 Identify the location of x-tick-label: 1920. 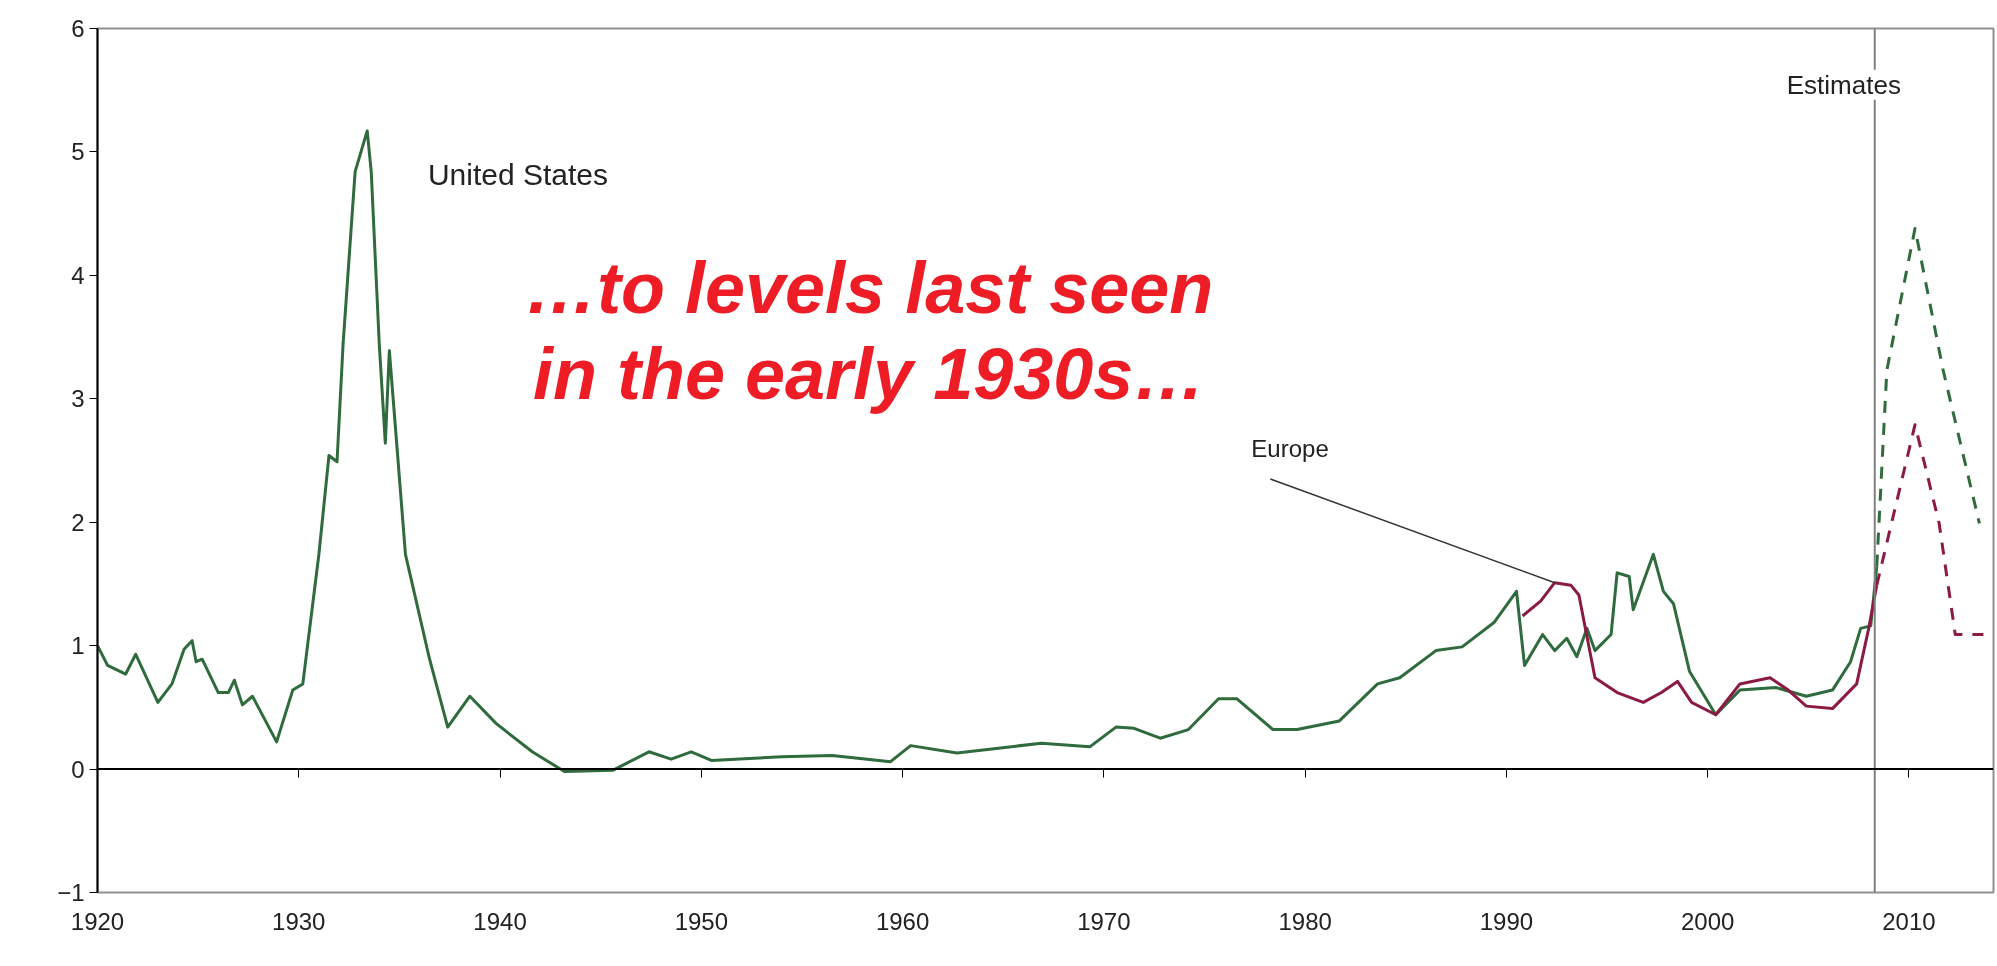
(97, 921).